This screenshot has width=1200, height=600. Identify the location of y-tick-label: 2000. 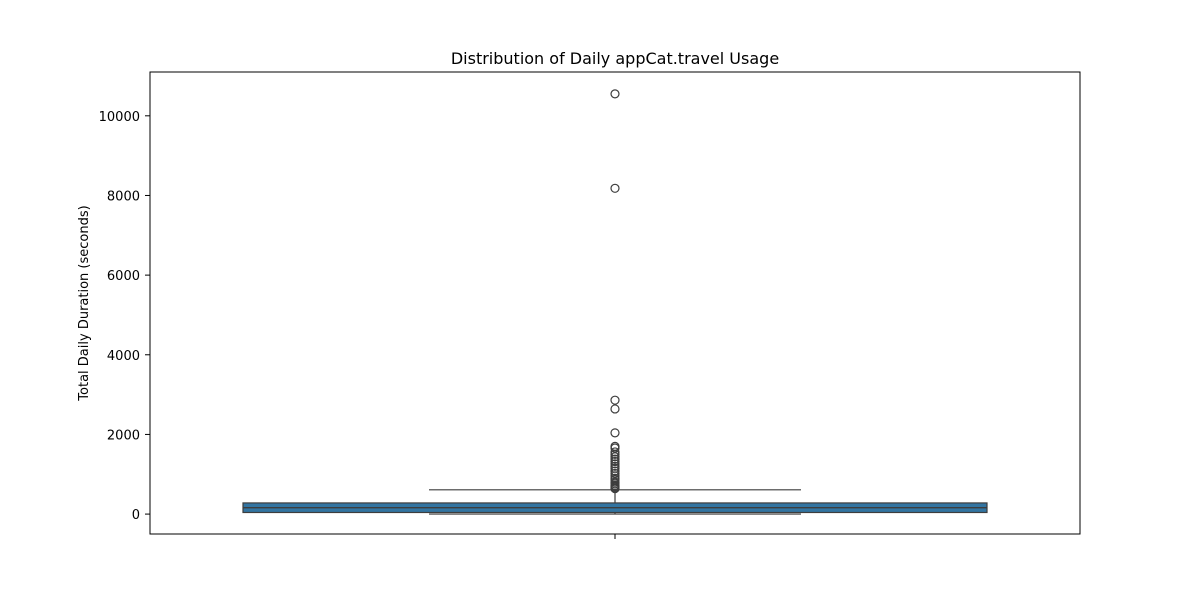
(123, 435).